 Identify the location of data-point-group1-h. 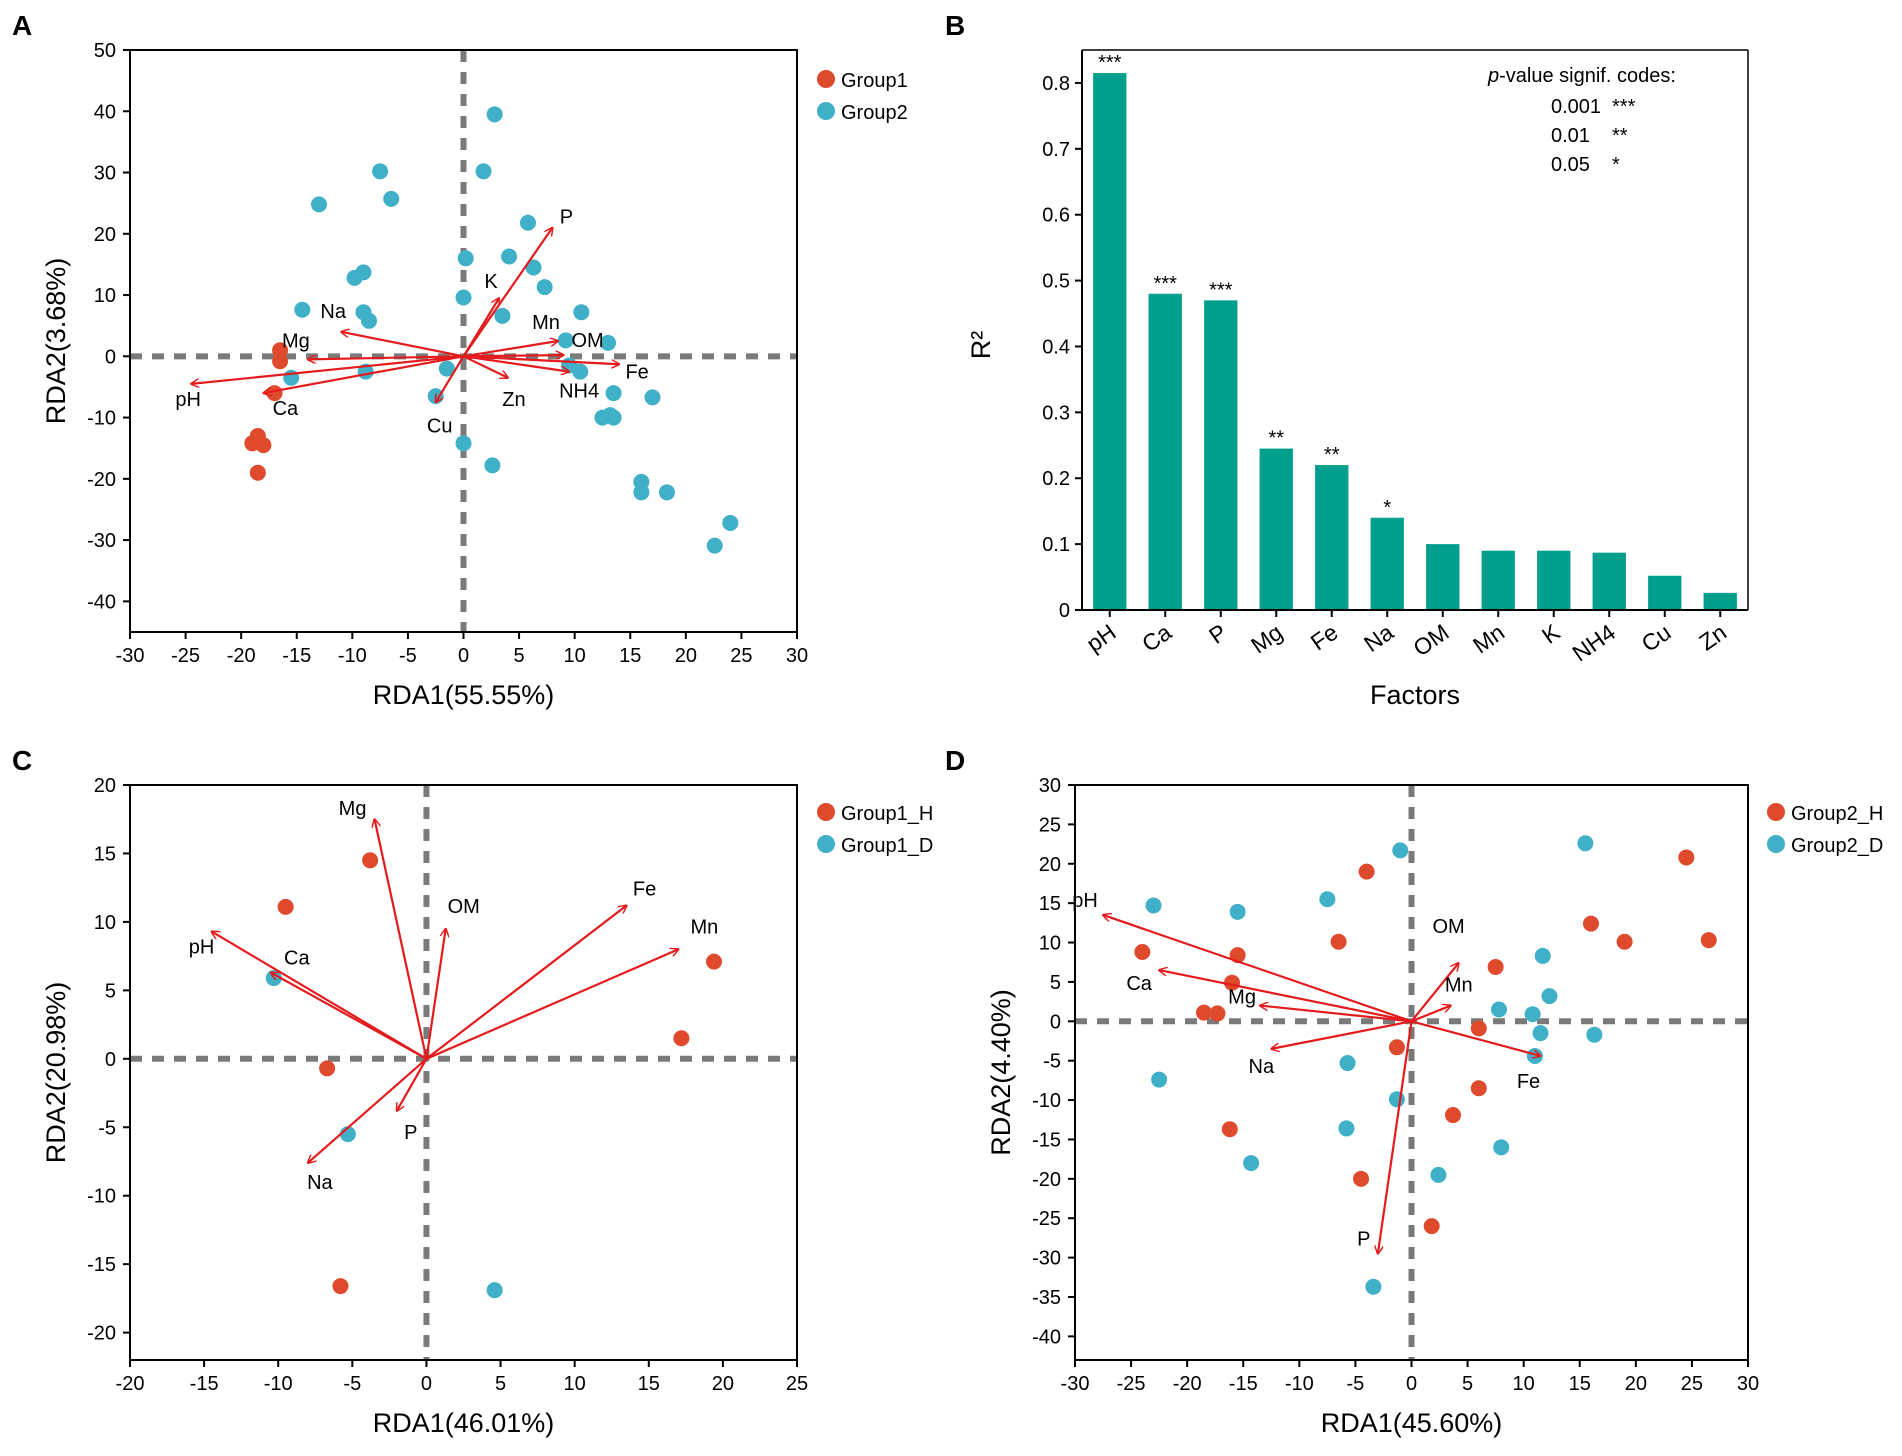
(713, 961).